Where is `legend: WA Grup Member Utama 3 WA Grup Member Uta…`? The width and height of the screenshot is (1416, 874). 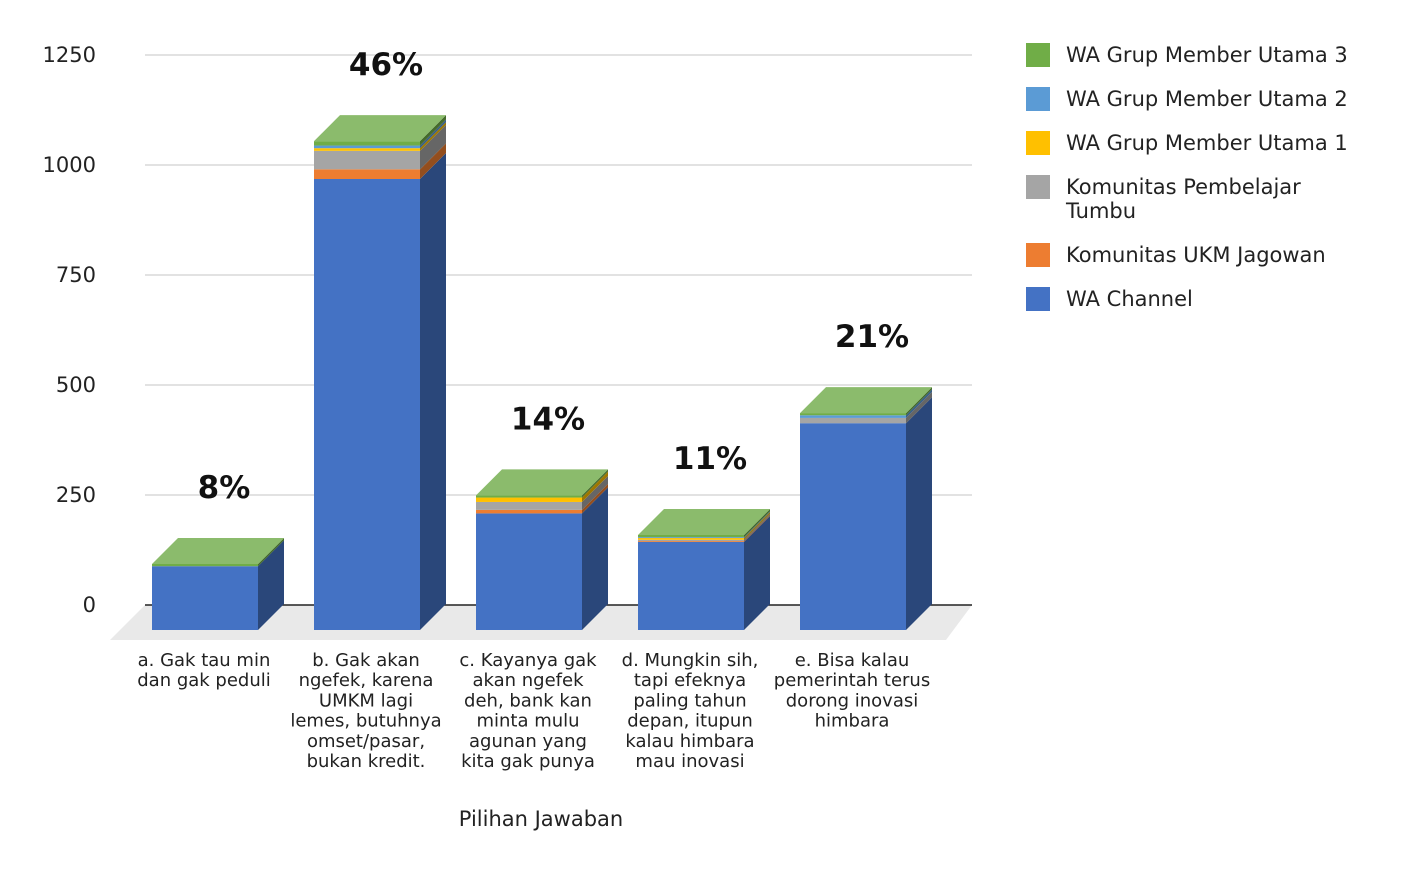
legend: WA Grup Member Utama 3 WA Grup Member Uta… is located at coordinates (1187, 177).